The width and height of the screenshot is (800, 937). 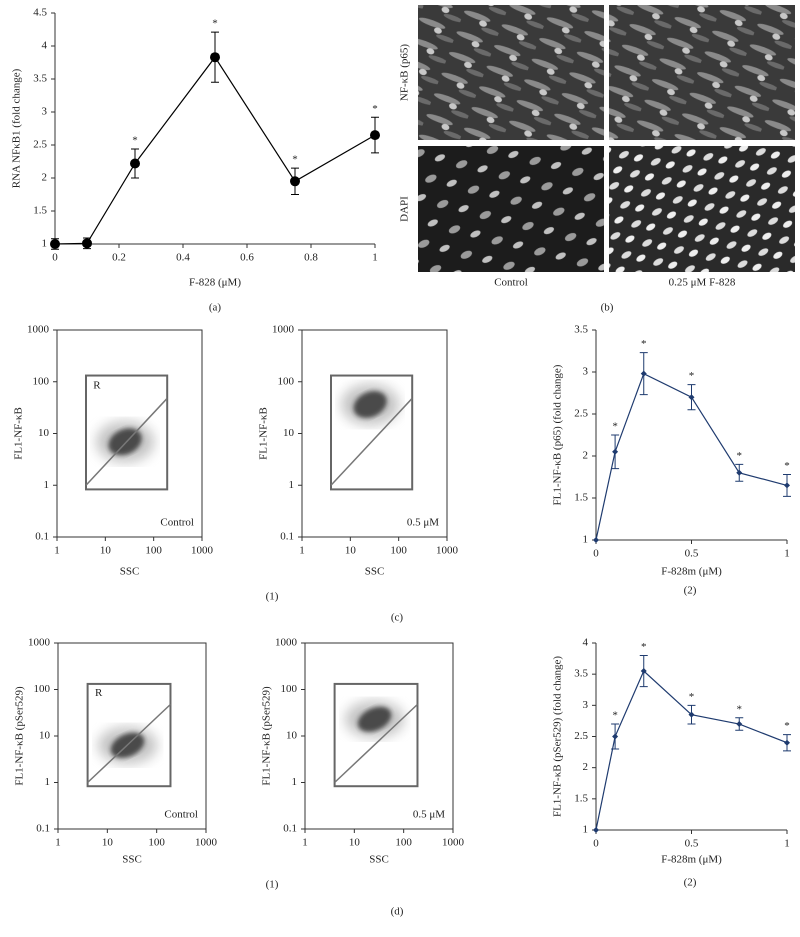 I want to click on group-label: (c), so click(x=397, y=618).